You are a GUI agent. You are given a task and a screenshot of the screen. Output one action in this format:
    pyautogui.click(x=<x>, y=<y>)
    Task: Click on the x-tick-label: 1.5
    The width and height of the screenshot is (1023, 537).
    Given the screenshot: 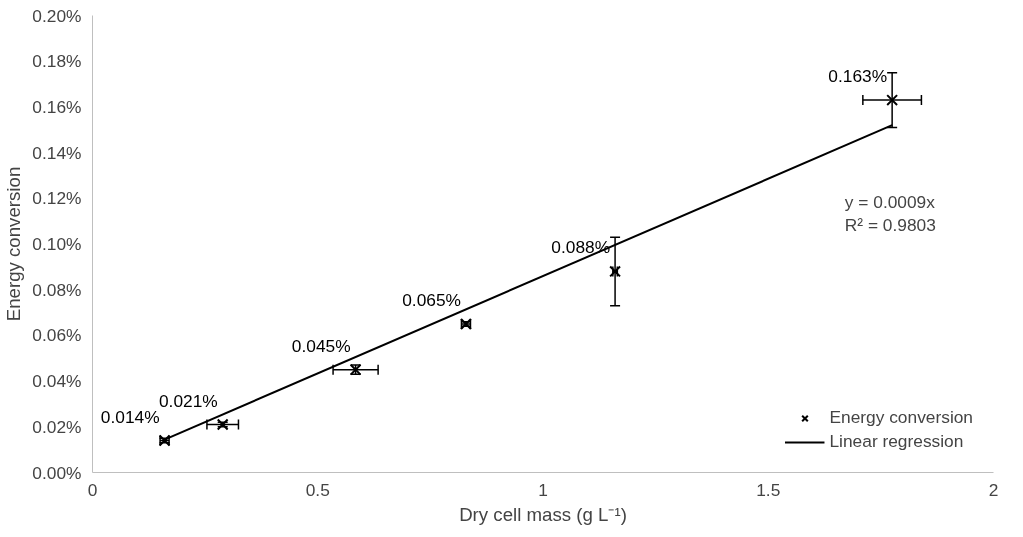 What is the action you would take?
    pyautogui.click(x=768, y=489)
    